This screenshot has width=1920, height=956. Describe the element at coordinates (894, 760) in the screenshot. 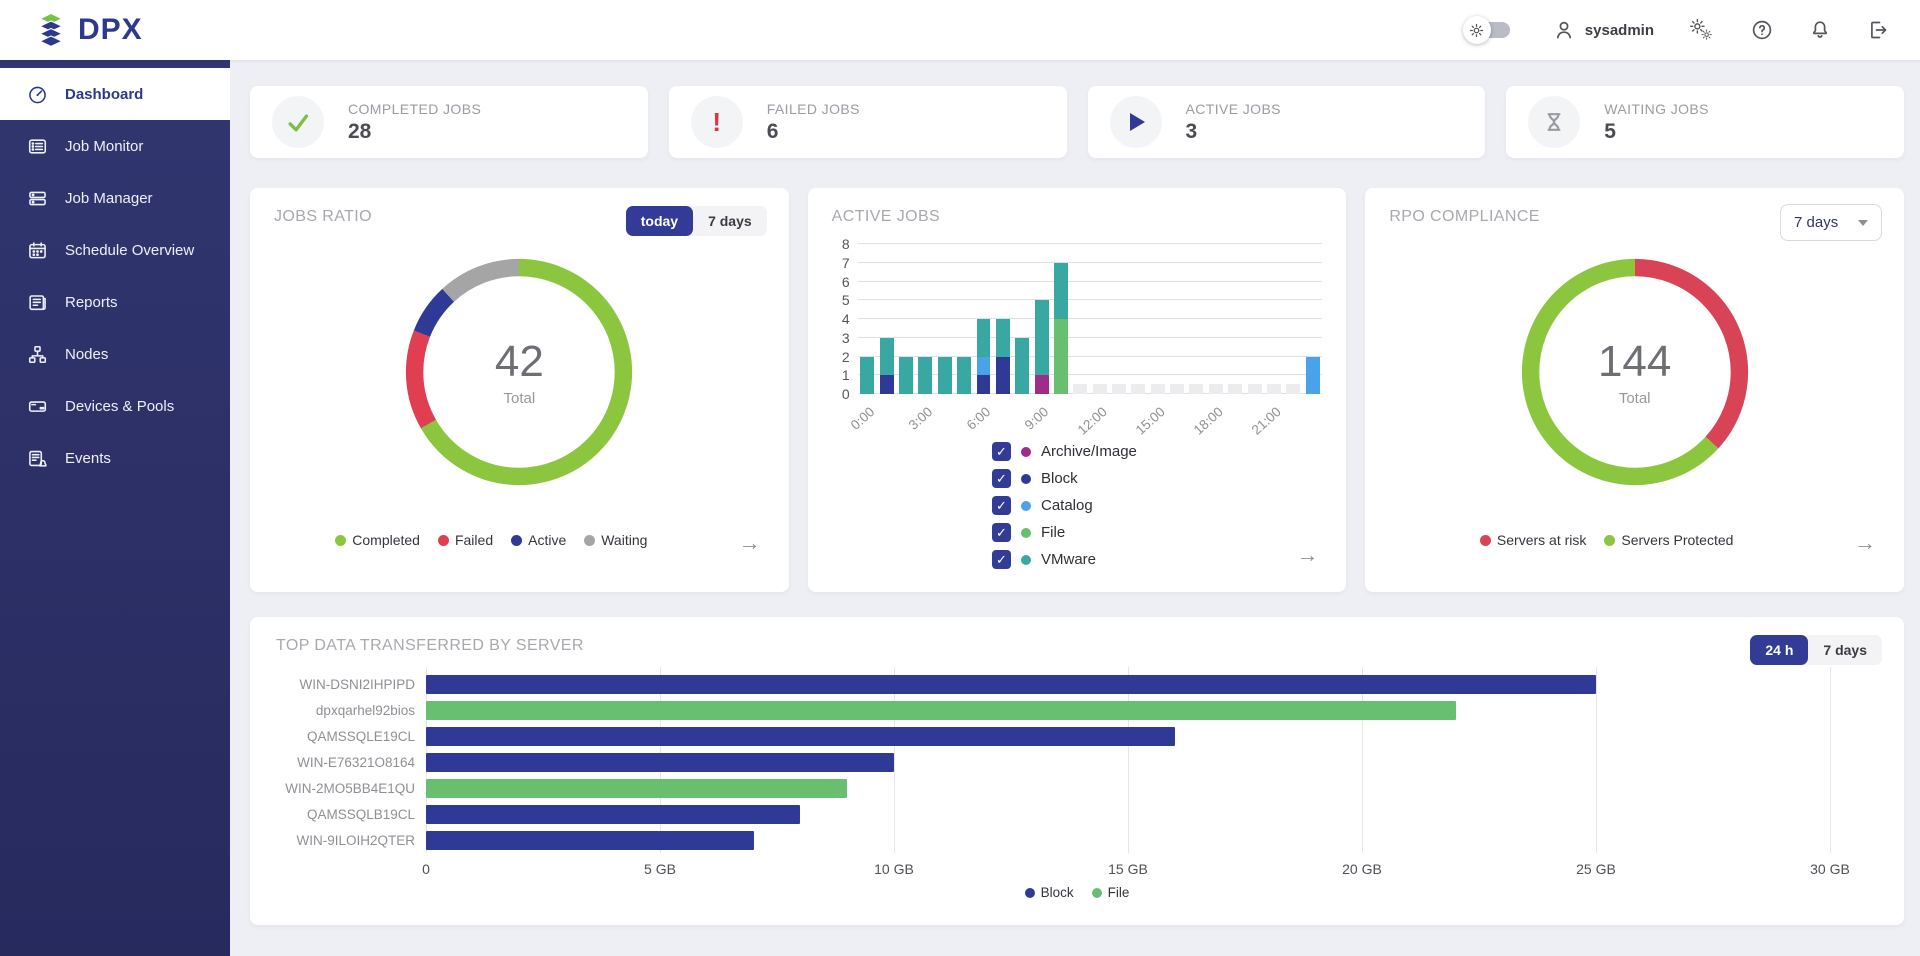

I see `gridline` at that location.